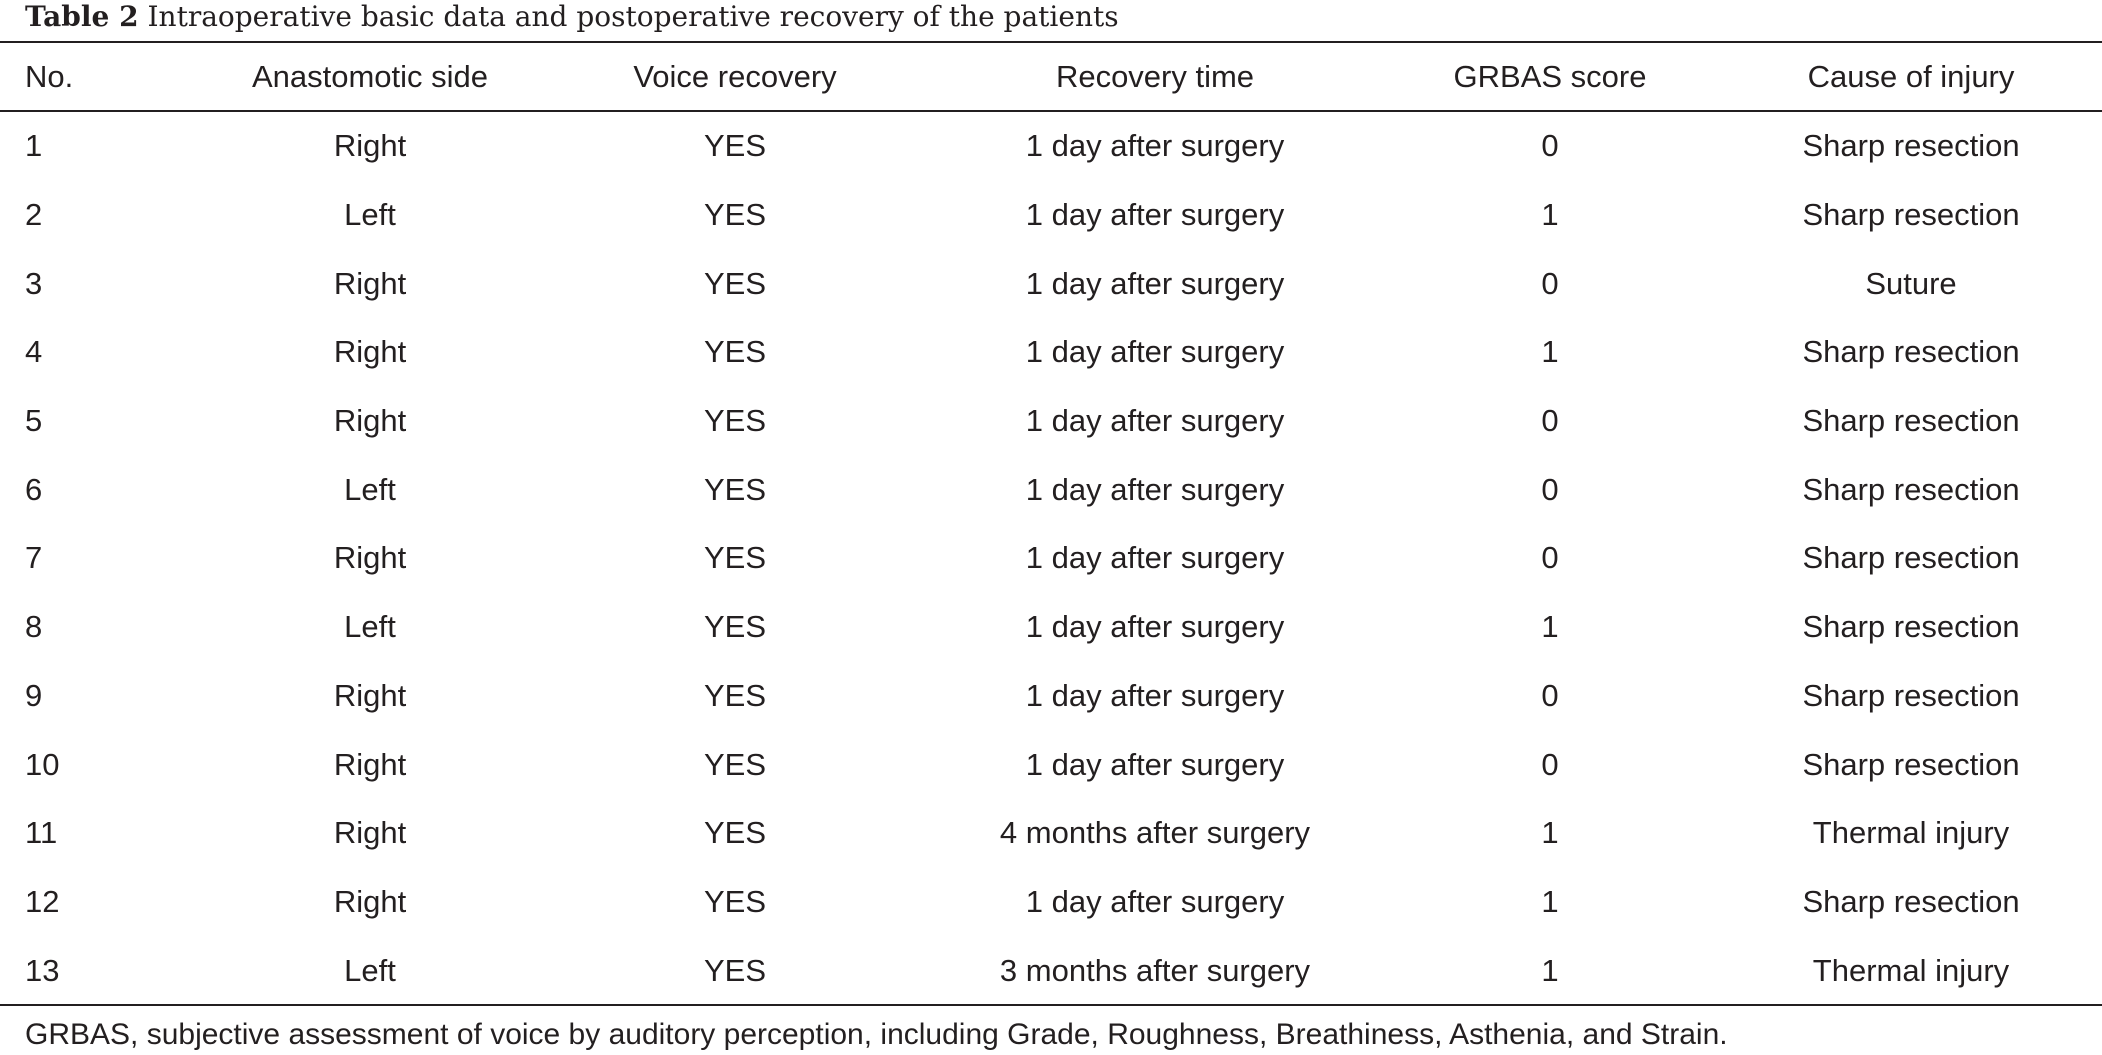 Image resolution: width=2102 pixels, height=1055 pixels. I want to click on cell-no: 3, so click(34, 283).